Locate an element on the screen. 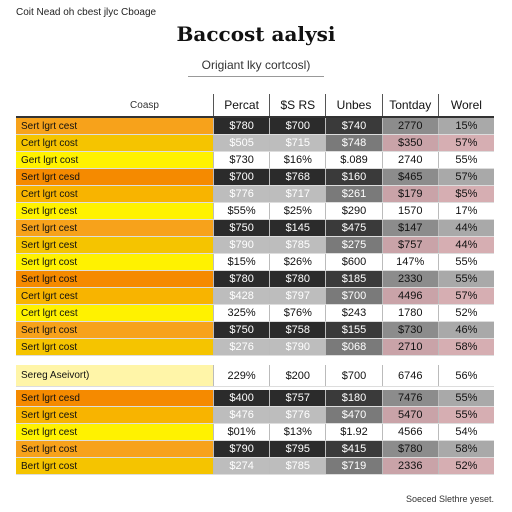  table-cell: $465 is located at coordinates (409, 177).